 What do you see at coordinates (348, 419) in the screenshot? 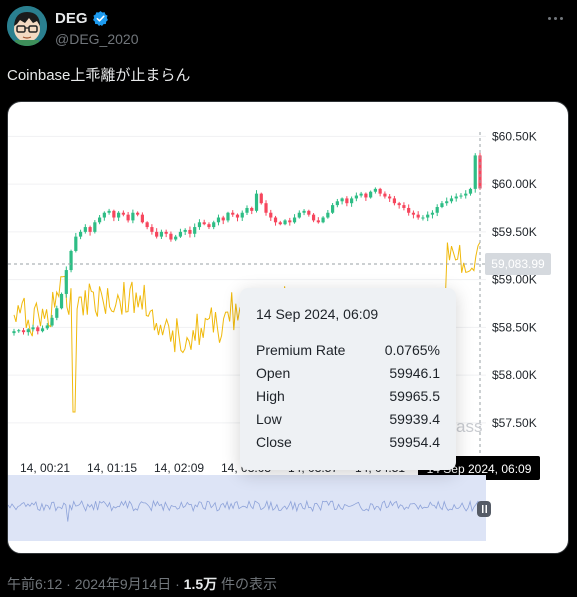
I see `tooltip-row-low: Low 59939.4` at bounding box center [348, 419].